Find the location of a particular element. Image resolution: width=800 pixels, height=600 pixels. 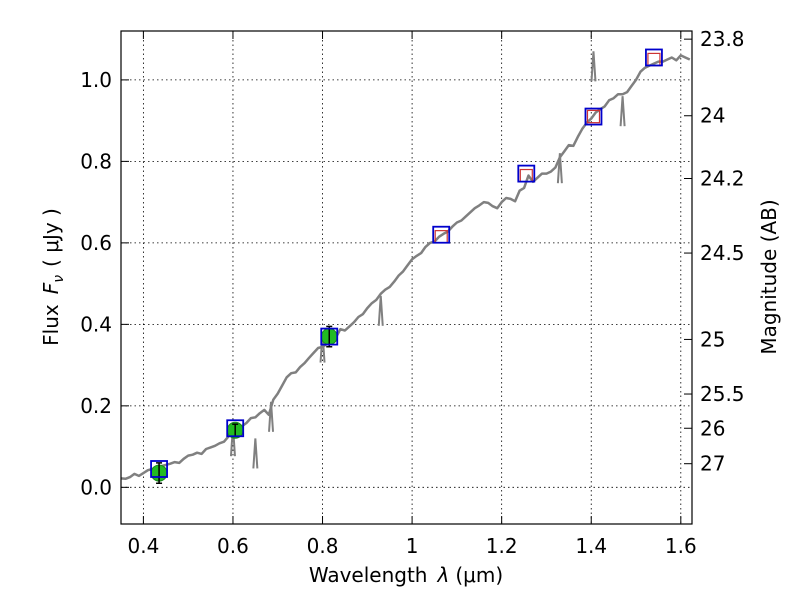

y2-tick-label: 24.5 is located at coordinates (722, 253).